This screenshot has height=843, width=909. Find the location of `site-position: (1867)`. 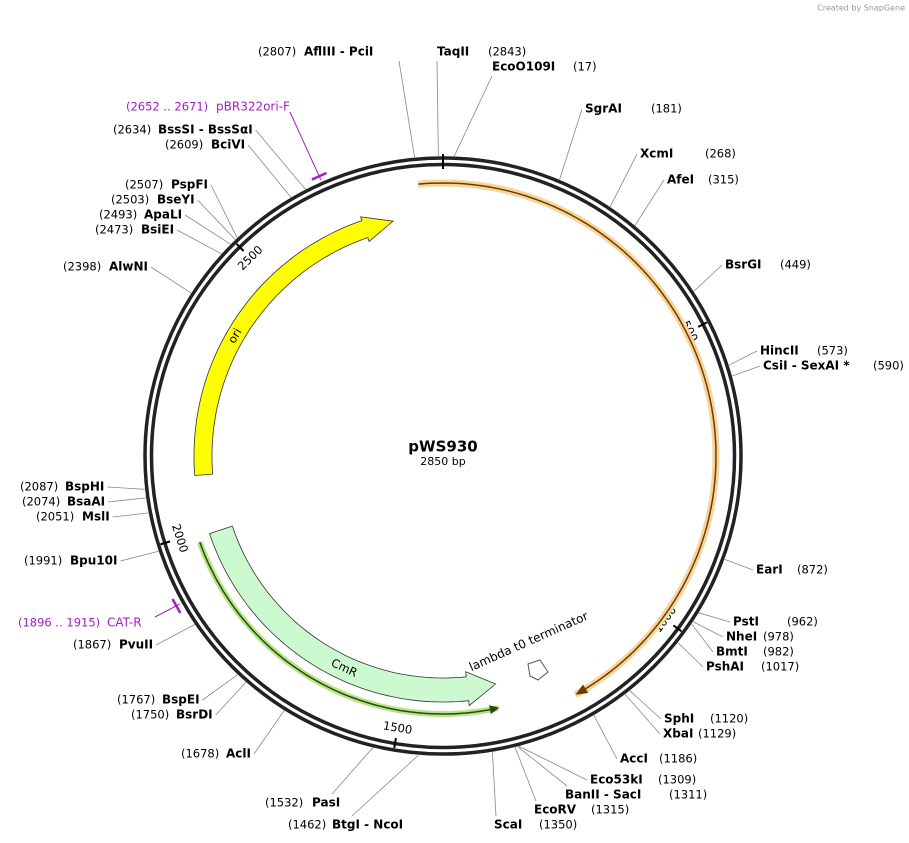

site-position: (1867) is located at coordinates (92, 645).